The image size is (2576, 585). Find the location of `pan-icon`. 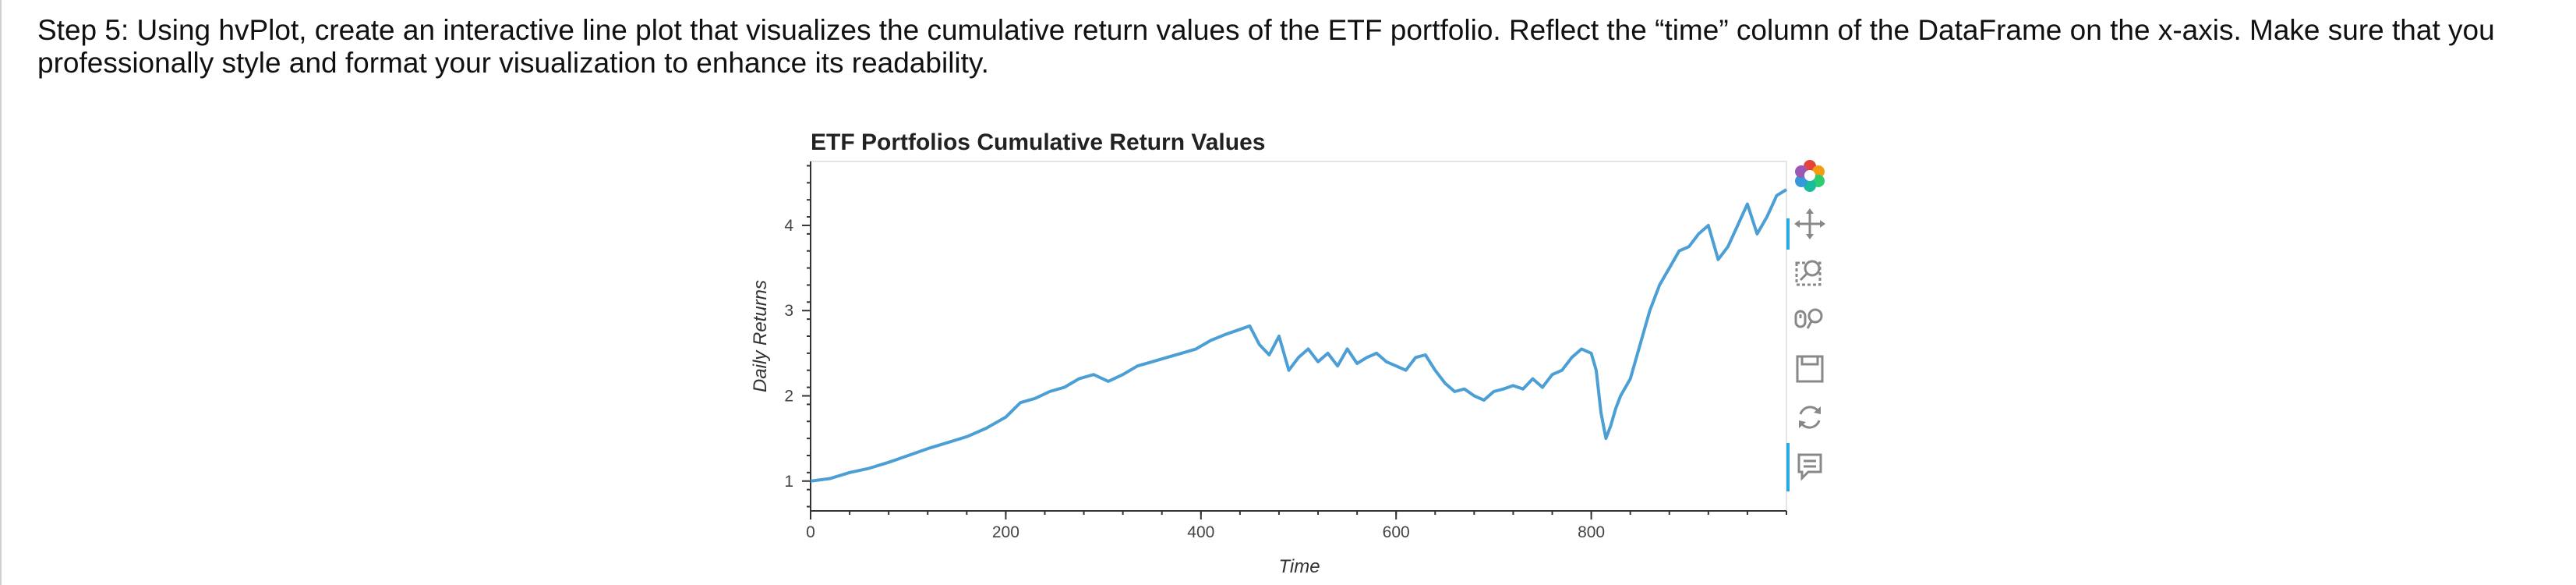

pan-icon is located at coordinates (1809, 224).